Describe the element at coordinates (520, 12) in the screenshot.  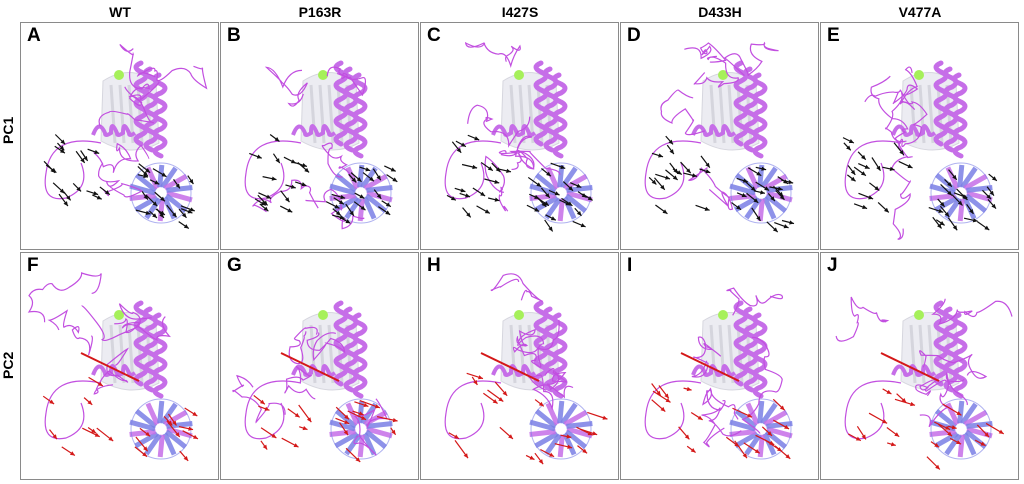
I see `column-header-i427s: I427S` at that location.